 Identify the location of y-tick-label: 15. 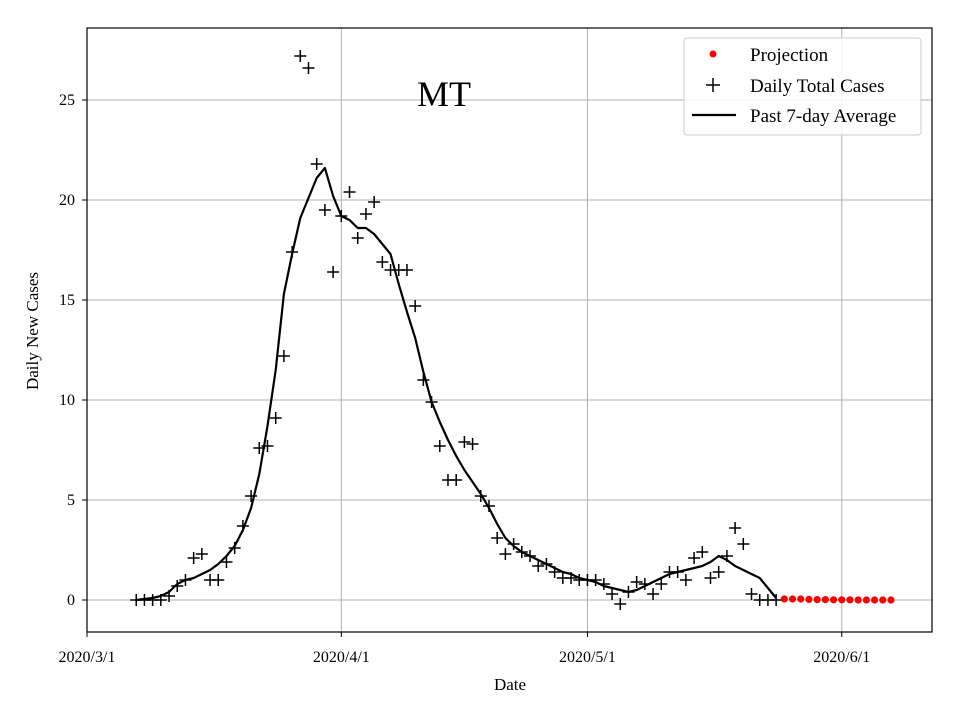
(67, 300).